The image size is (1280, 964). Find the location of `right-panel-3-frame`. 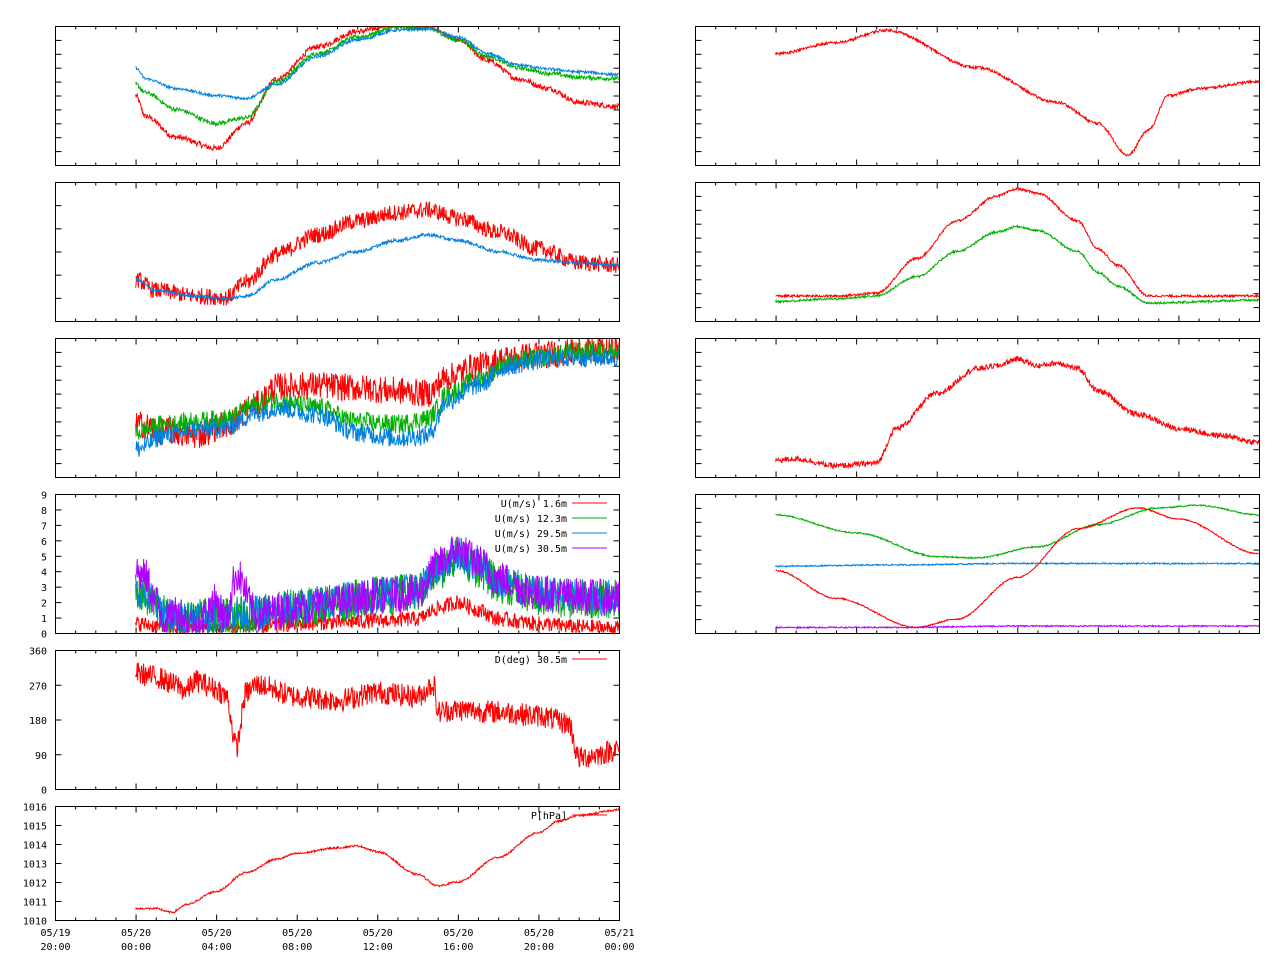

right-panel-3-frame is located at coordinates (977, 408).